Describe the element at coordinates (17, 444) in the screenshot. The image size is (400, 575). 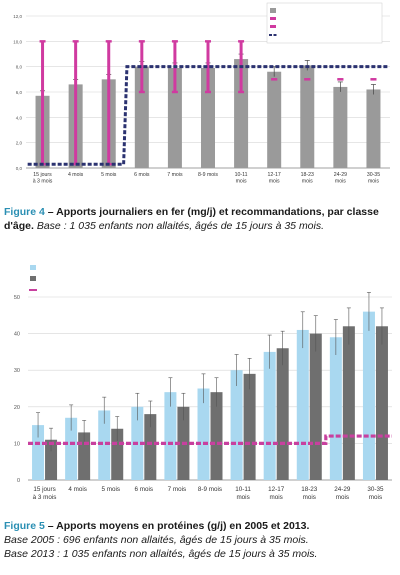
I see `y-tick-label: 10` at that location.